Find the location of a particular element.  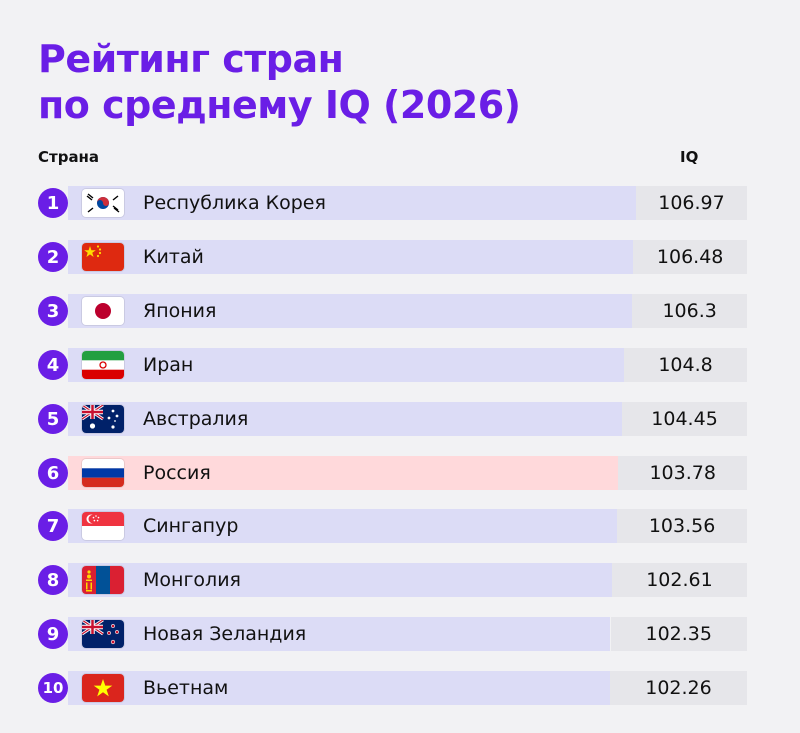

rank-badge: 2 is located at coordinates (53, 257).